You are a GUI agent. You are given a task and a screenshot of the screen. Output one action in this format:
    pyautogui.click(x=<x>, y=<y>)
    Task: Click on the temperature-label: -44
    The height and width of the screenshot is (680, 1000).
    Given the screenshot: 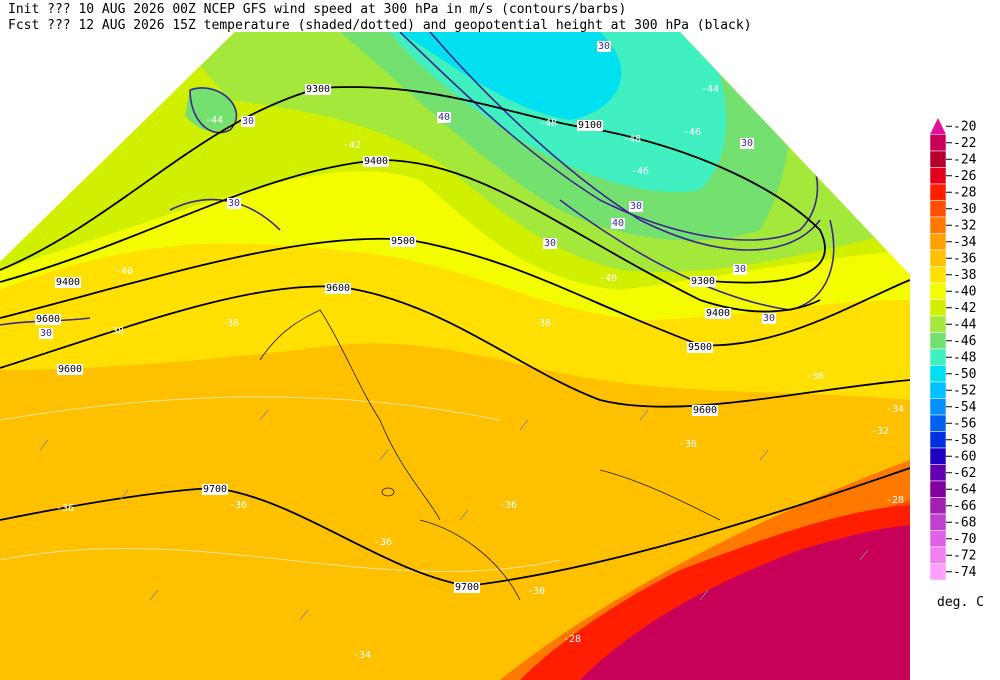 What is the action you would take?
    pyautogui.click(x=214, y=120)
    